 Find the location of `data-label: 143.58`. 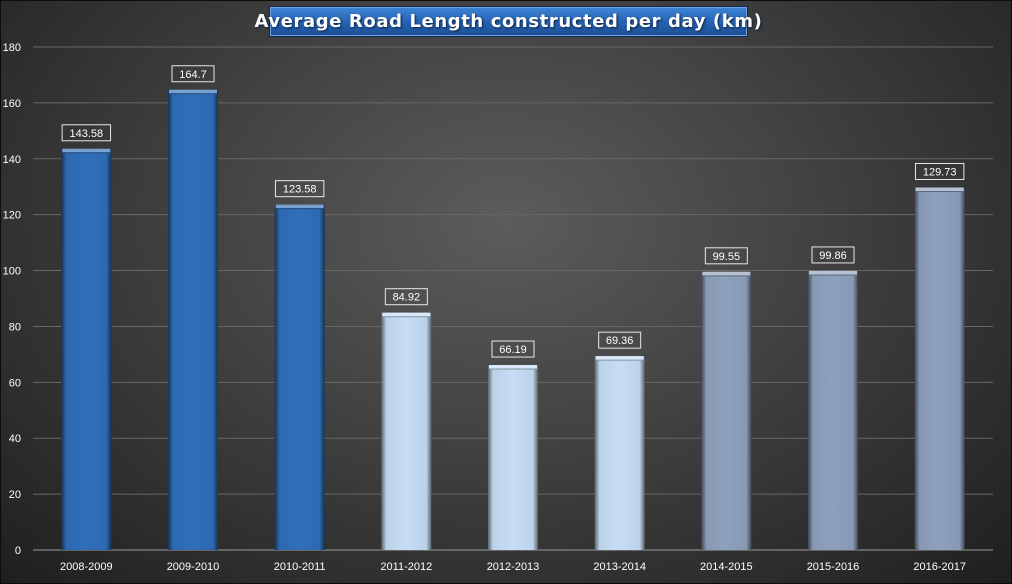

data-label: 143.58 is located at coordinates (86, 133).